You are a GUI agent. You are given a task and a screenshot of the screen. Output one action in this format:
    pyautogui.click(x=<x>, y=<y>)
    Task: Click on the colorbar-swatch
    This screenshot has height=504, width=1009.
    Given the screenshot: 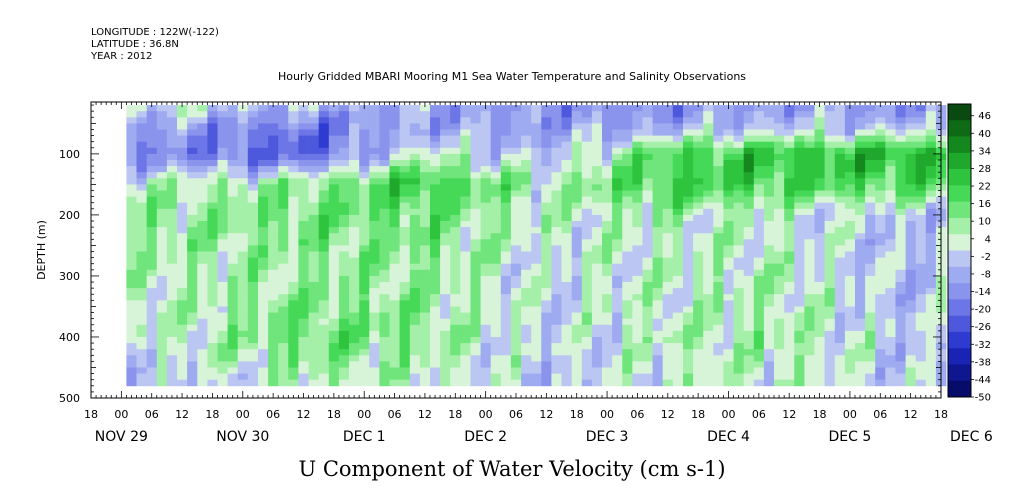 What is the action you would take?
    pyautogui.click(x=959, y=324)
    